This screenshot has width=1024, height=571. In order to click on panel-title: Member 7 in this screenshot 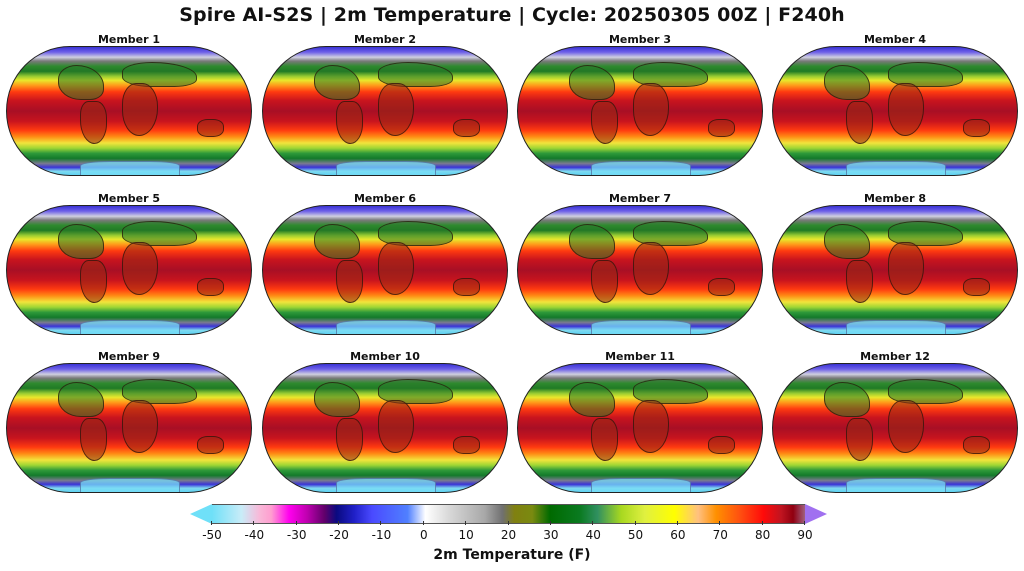, I will do `click(640, 198)`.